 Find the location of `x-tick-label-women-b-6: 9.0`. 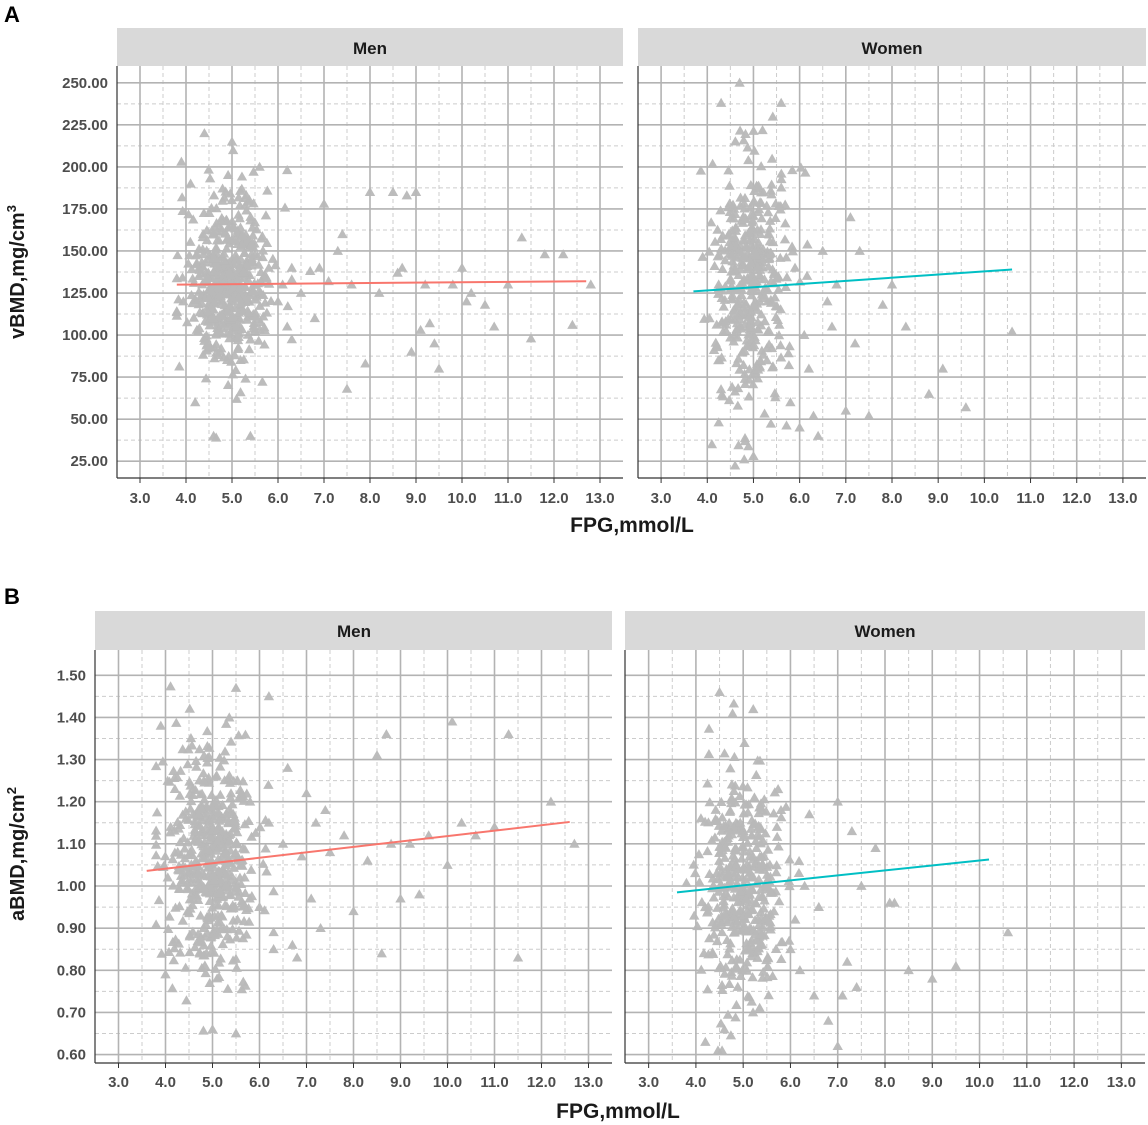

x-tick-label-women-b-6: 9.0 is located at coordinates (932, 1082).